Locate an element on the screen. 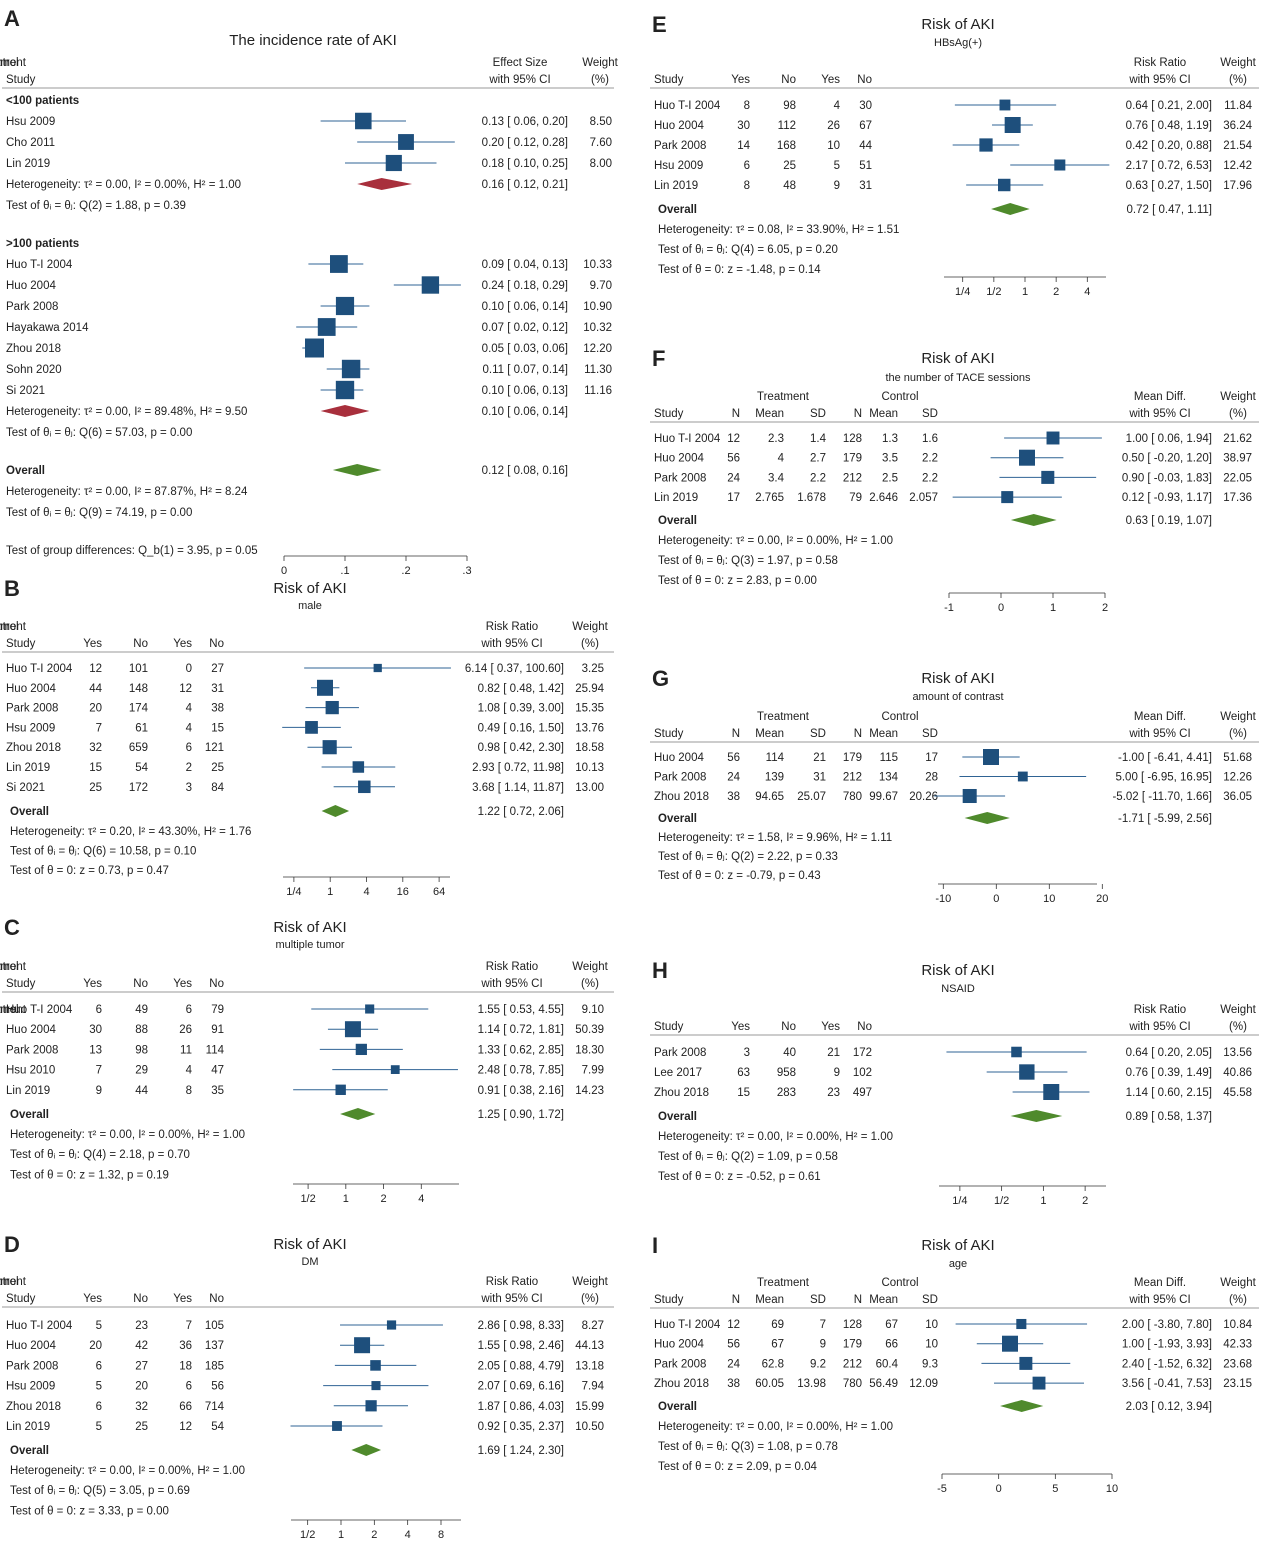 The height and width of the screenshot is (1542, 1265). count-cell: 6 is located at coordinates (189, 748).